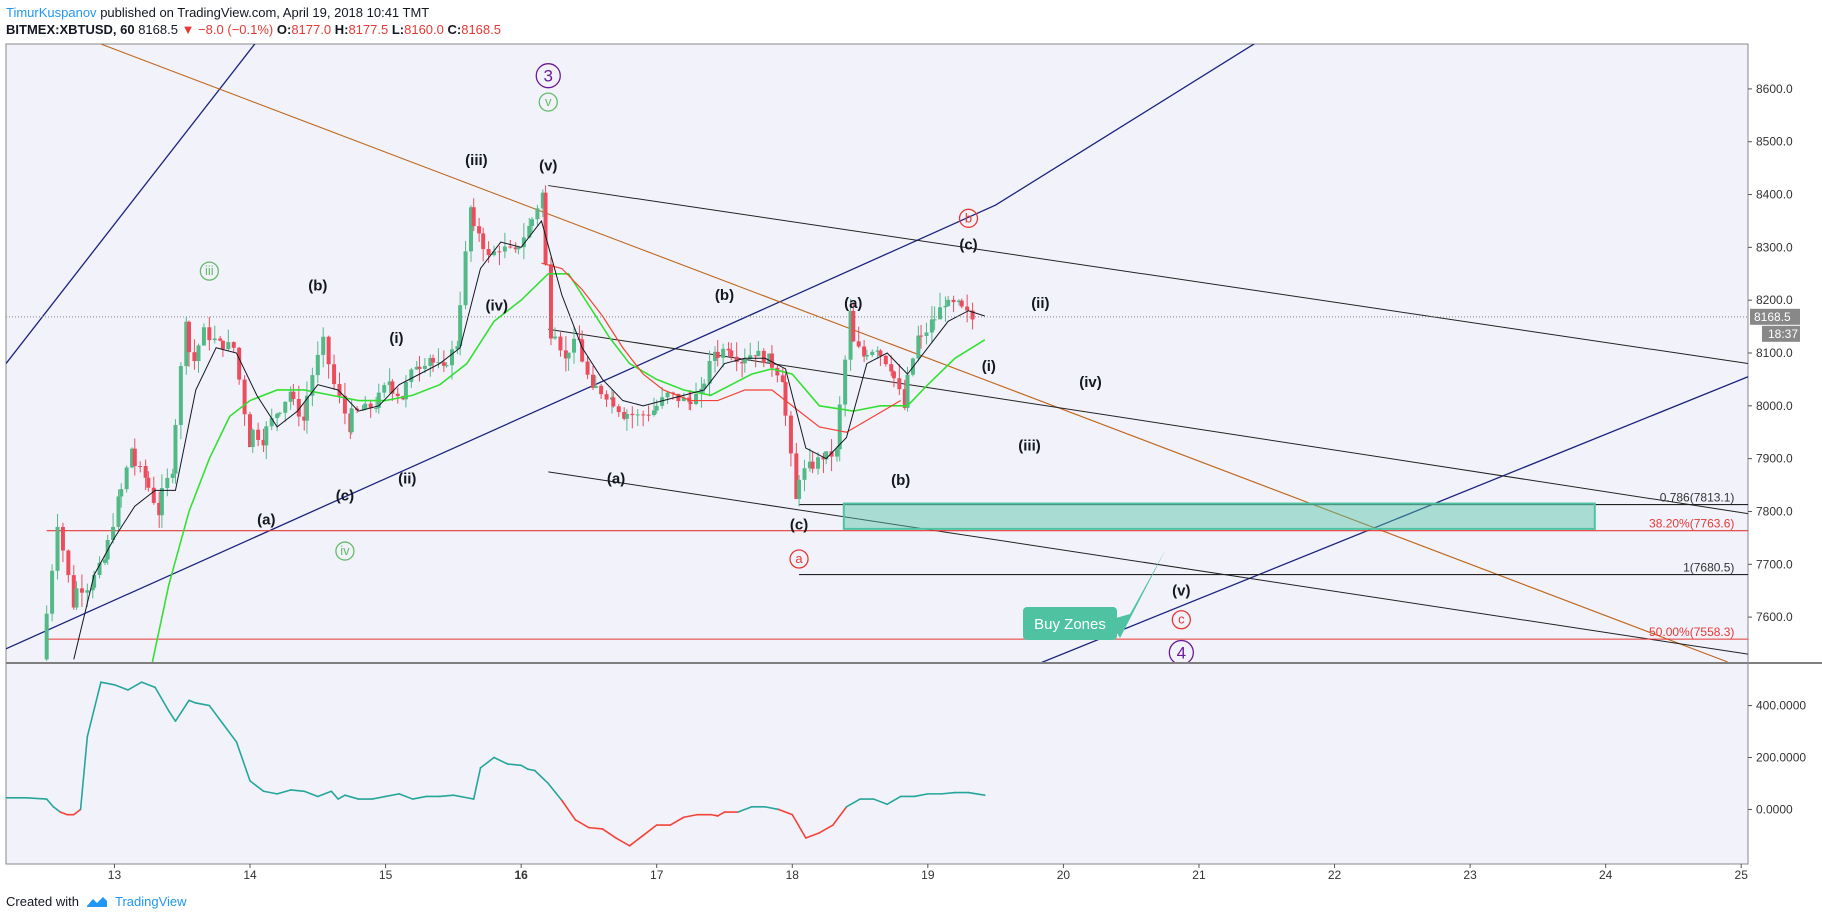 The width and height of the screenshot is (1822, 922). What do you see at coordinates (51, 12) in the screenshot?
I see `author-link: TimurKuspanov` at bounding box center [51, 12].